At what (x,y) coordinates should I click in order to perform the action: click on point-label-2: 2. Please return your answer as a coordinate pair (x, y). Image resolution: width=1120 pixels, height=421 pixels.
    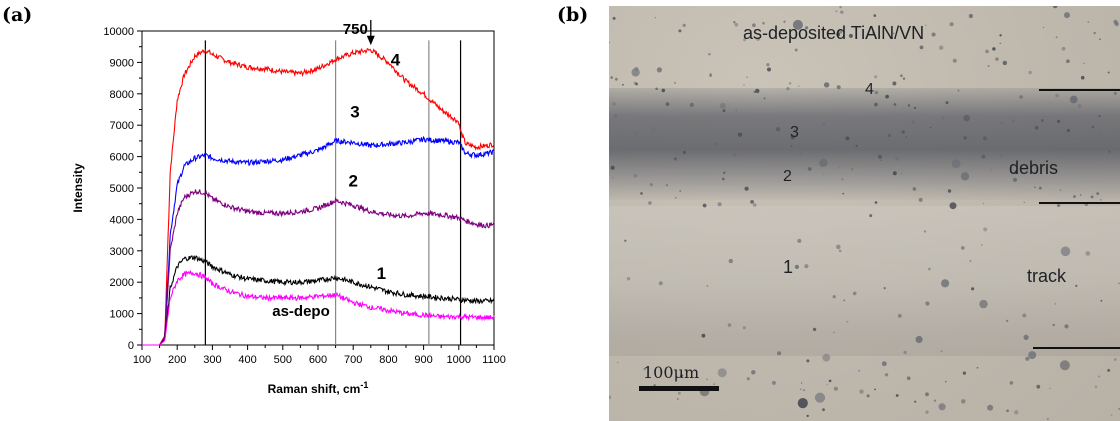
    Looking at the image, I should click on (787, 176).